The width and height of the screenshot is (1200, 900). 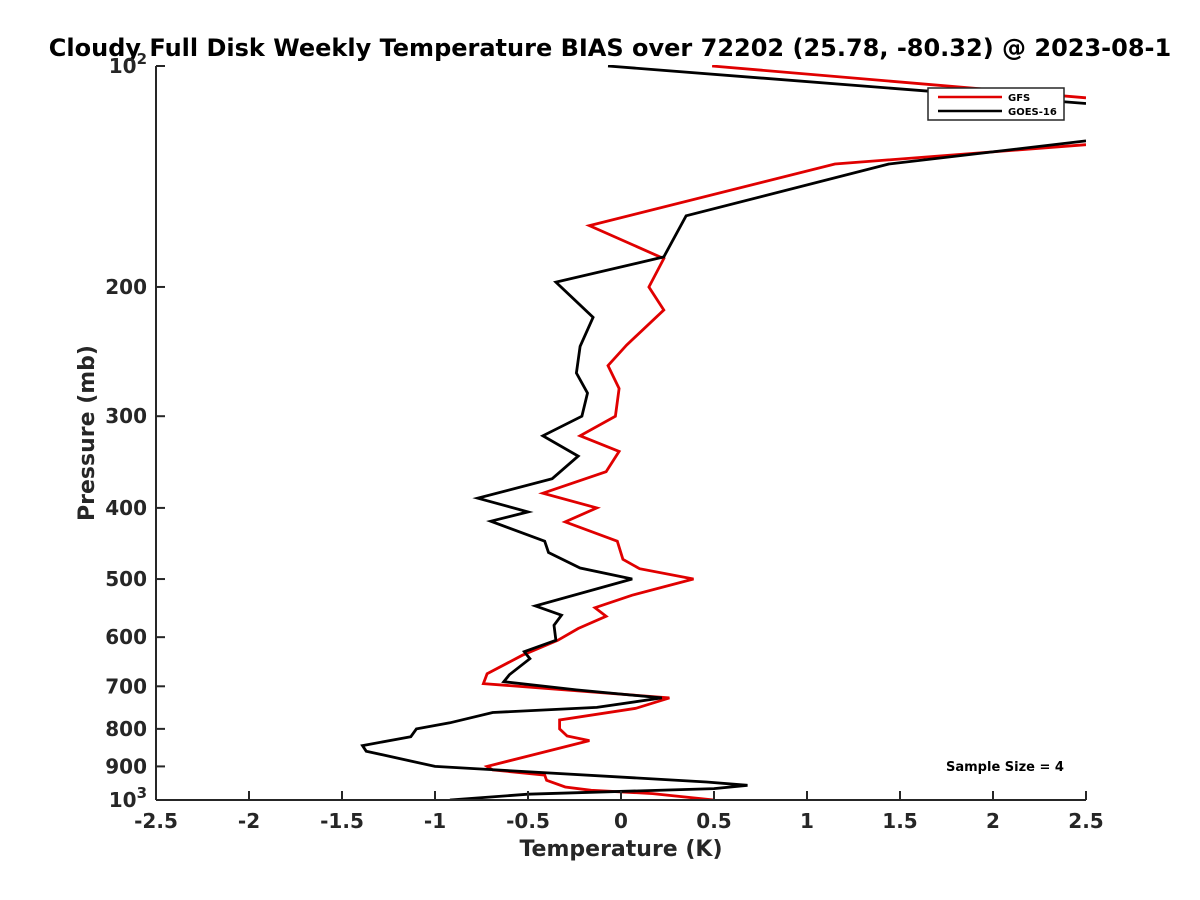 What do you see at coordinates (126, 686) in the screenshot?
I see `y-tick-label: 700` at bounding box center [126, 686].